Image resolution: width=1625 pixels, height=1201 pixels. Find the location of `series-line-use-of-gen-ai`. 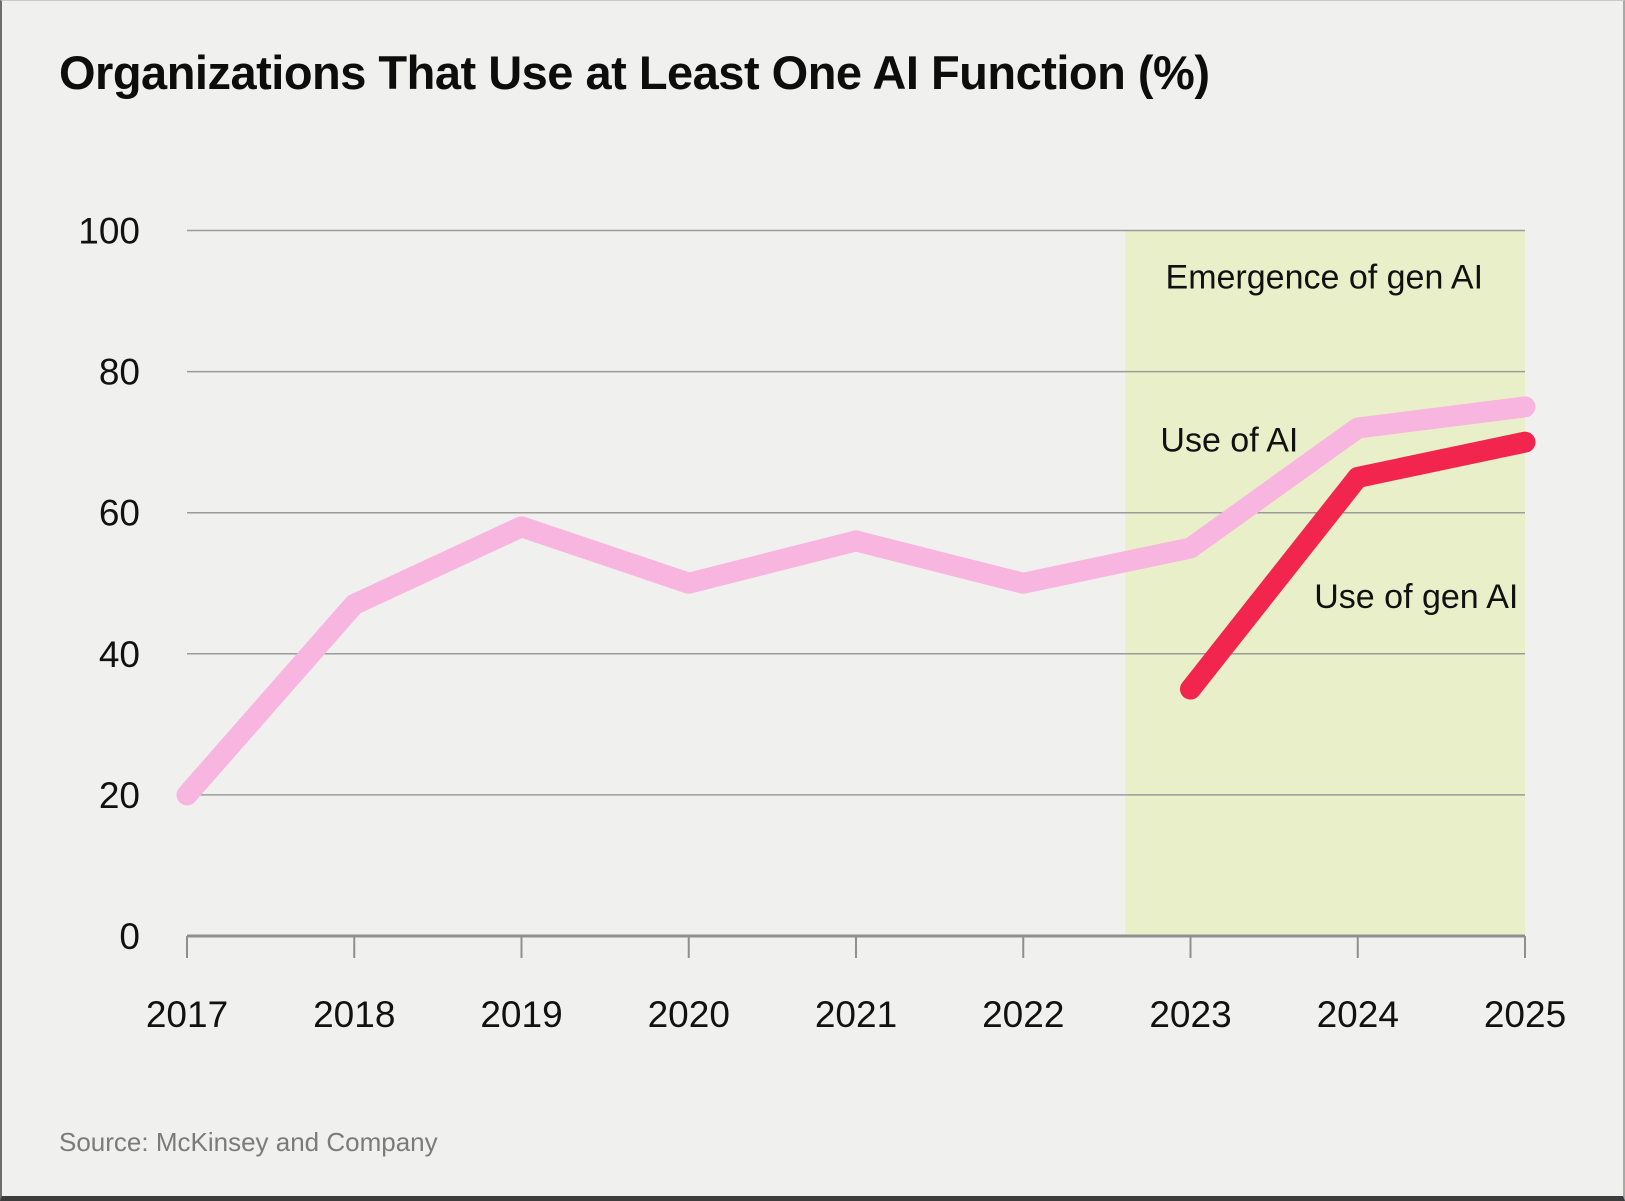

series-line-use-of-gen-ai is located at coordinates (1358, 565).